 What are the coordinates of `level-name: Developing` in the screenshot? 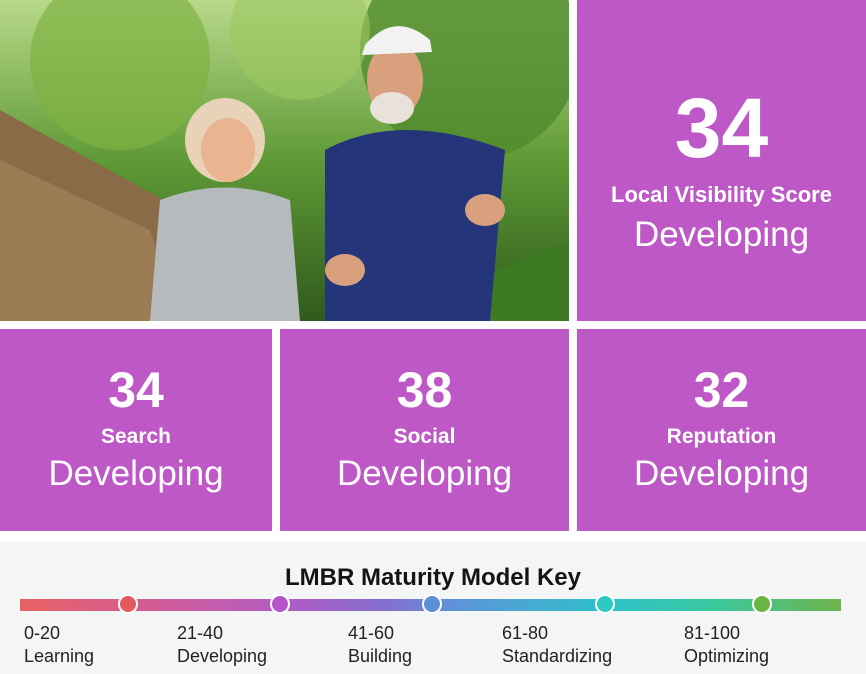 It's located at (222, 655).